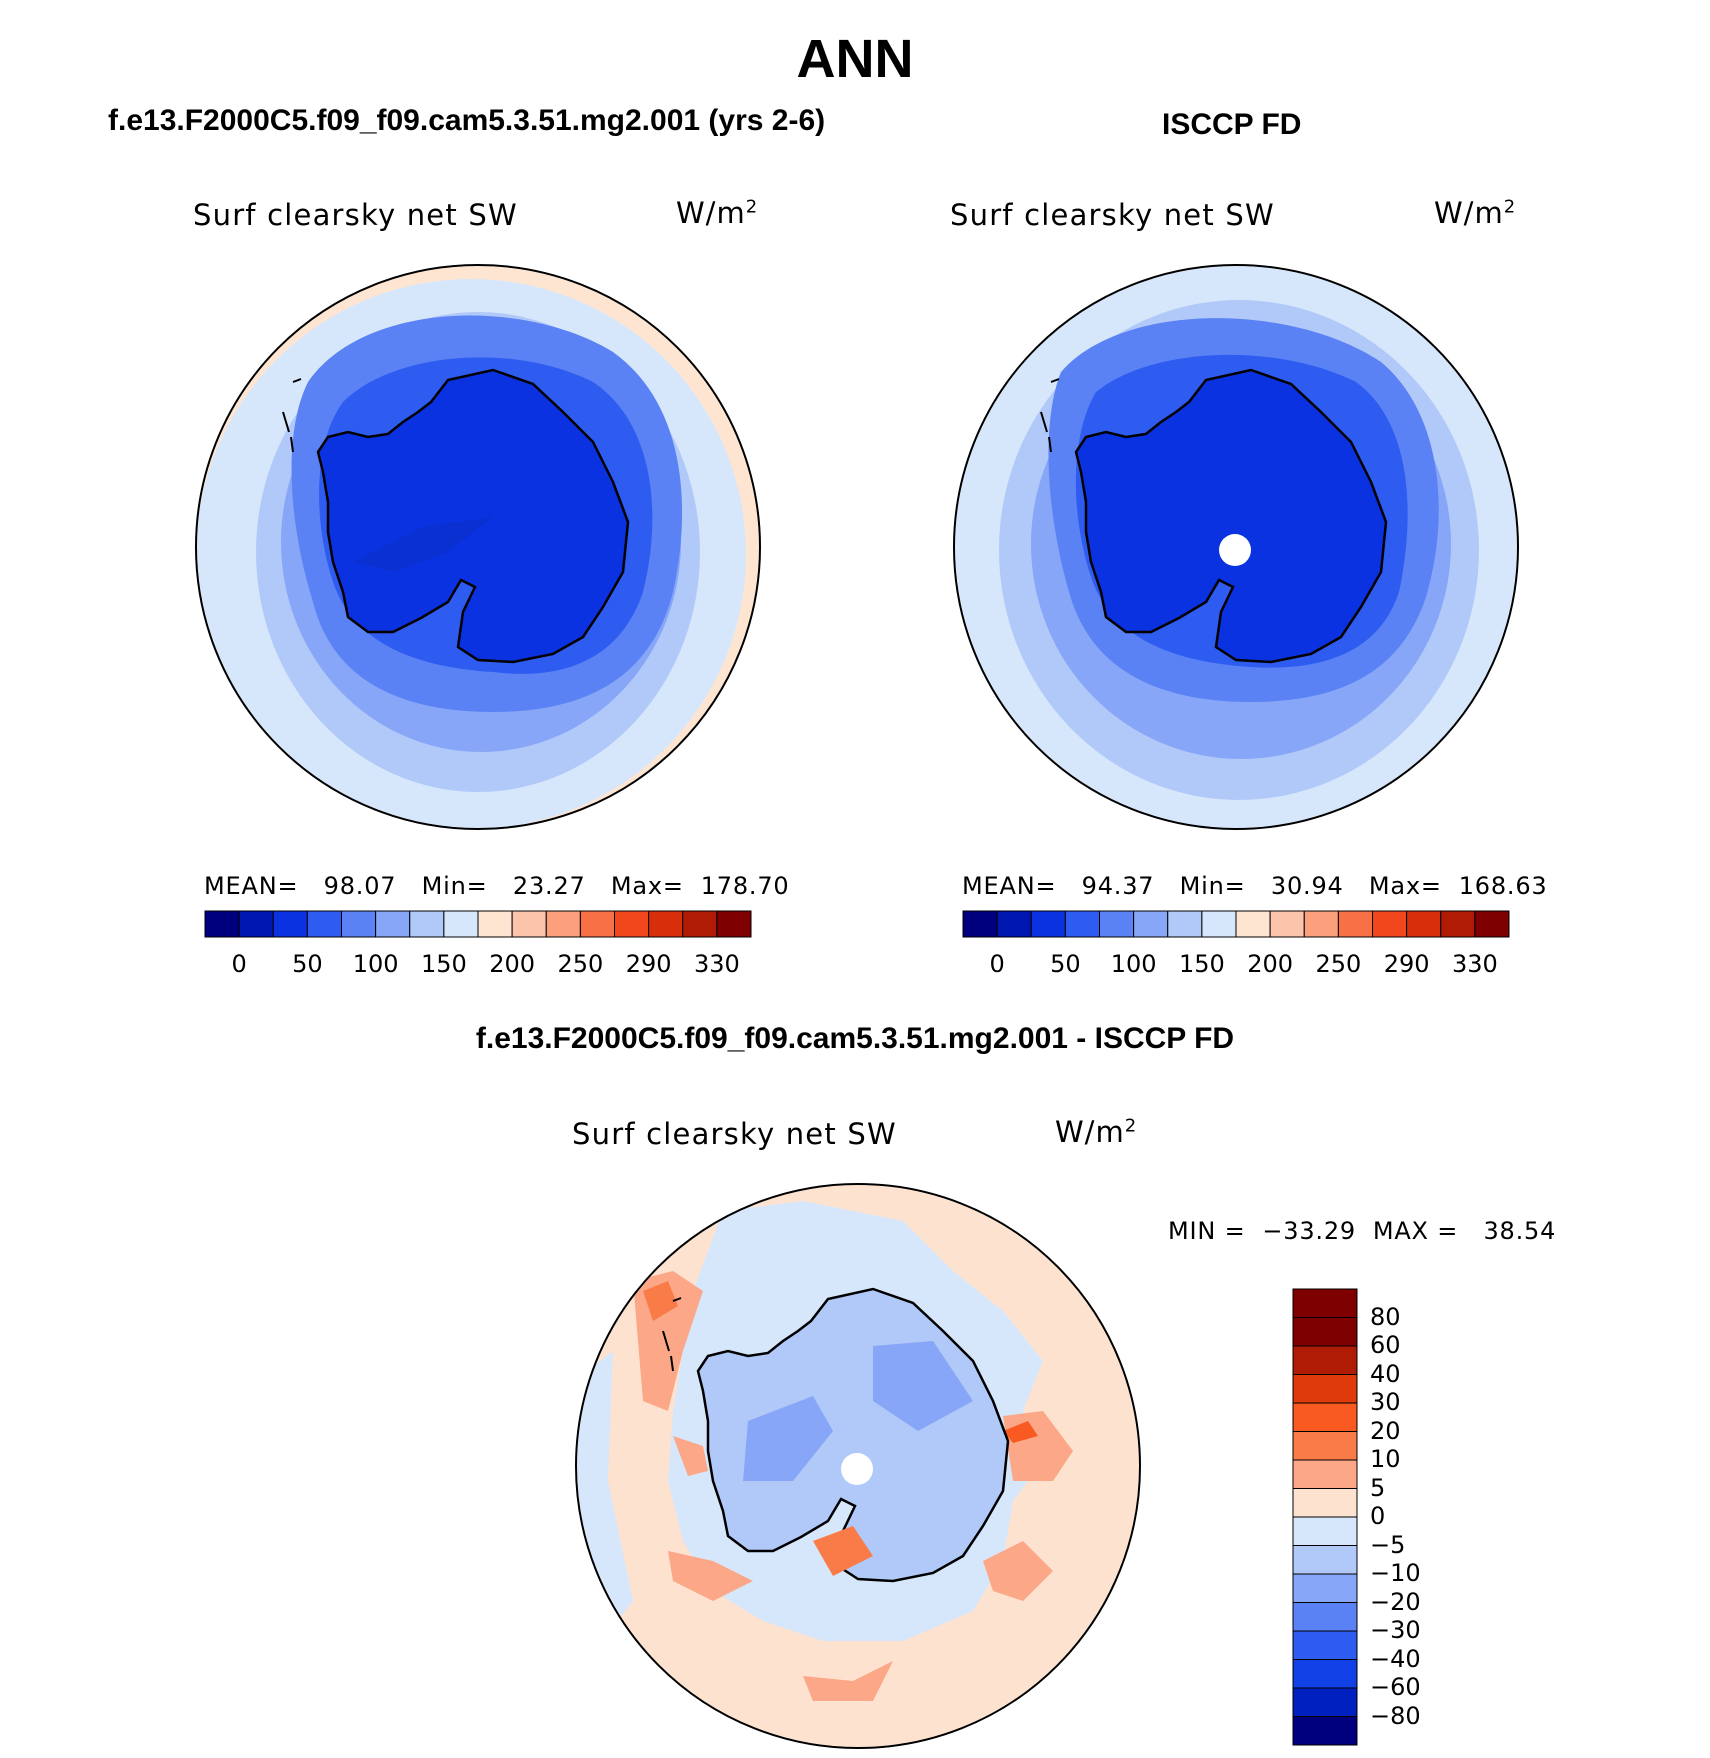 Image resolution: width=1710 pixels, height=1758 pixels. What do you see at coordinates (1415, 1231) in the screenshot?
I see `max-label: MAX =` at bounding box center [1415, 1231].